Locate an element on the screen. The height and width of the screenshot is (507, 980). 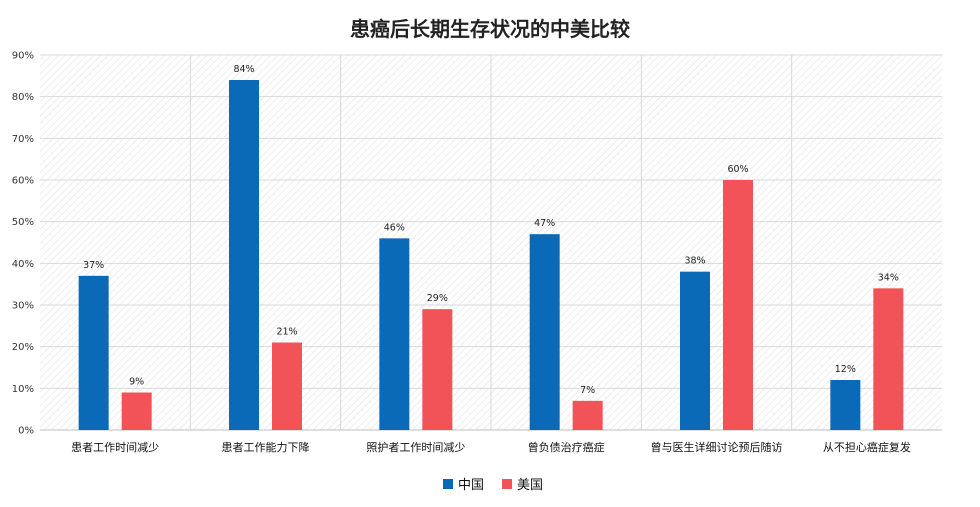
y-tick-label: 60% is located at coordinates (23, 181).